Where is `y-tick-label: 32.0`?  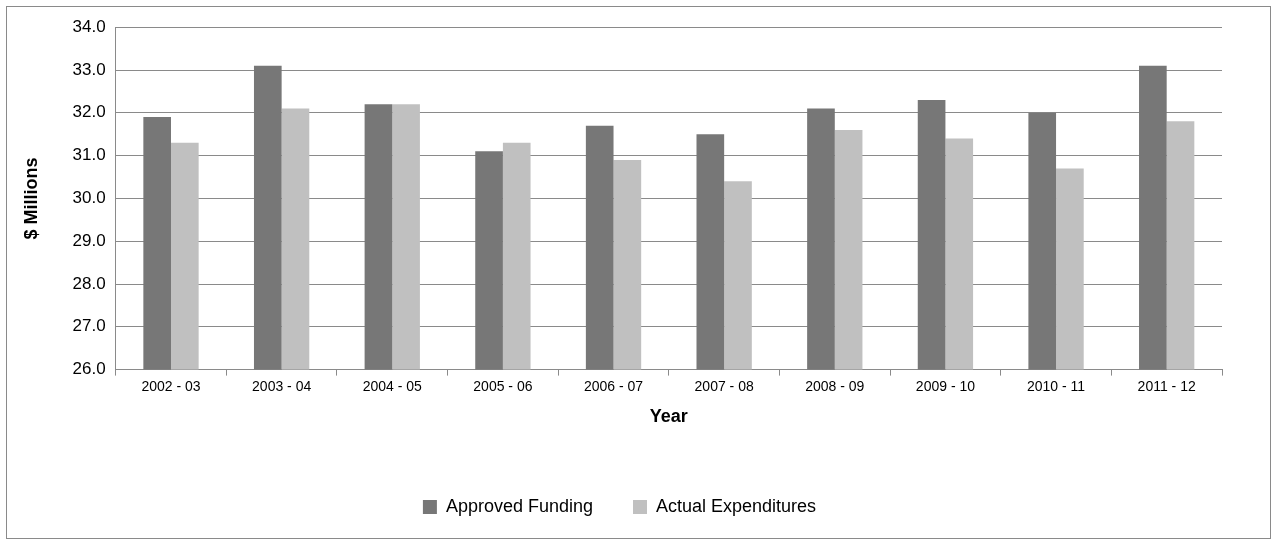 y-tick-label: 32.0 is located at coordinates (89, 112).